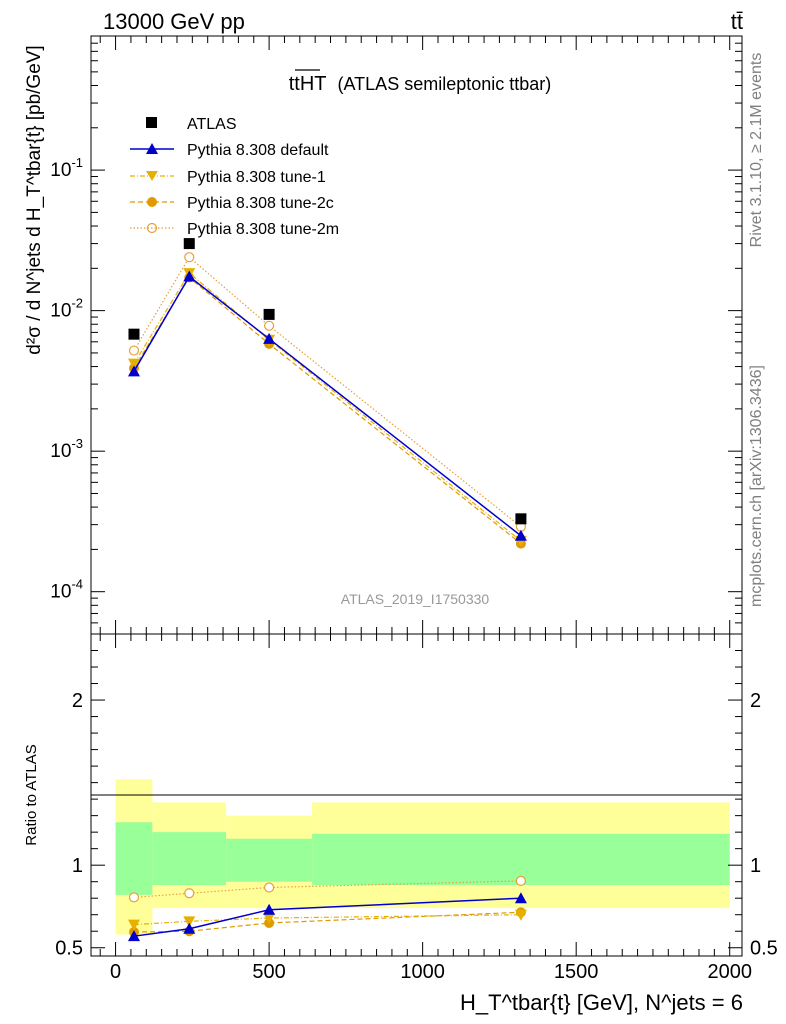 The height and width of the screenshot is (1024, 786). Describe the element at coordinates (66, 449) in the screenshot. I see `main-y-tick-label: 10⁻³` at that location.